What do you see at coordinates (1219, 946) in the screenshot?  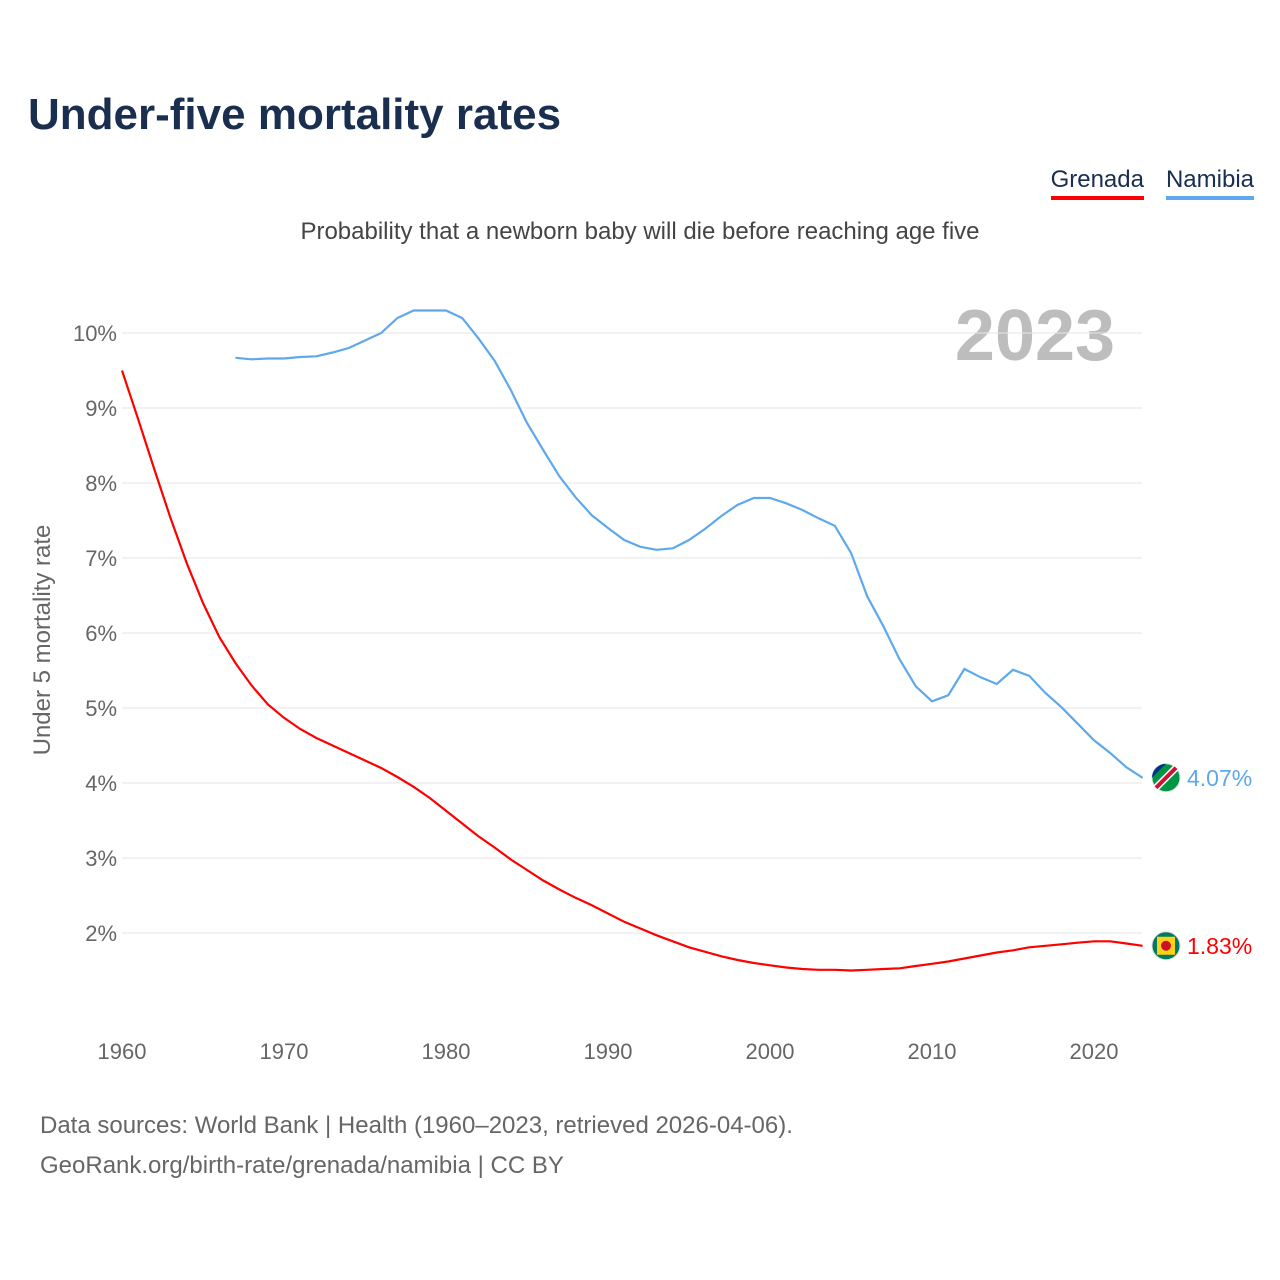 I see `end-label-grenada: 1.83%` at bounding box center [1219, 946].